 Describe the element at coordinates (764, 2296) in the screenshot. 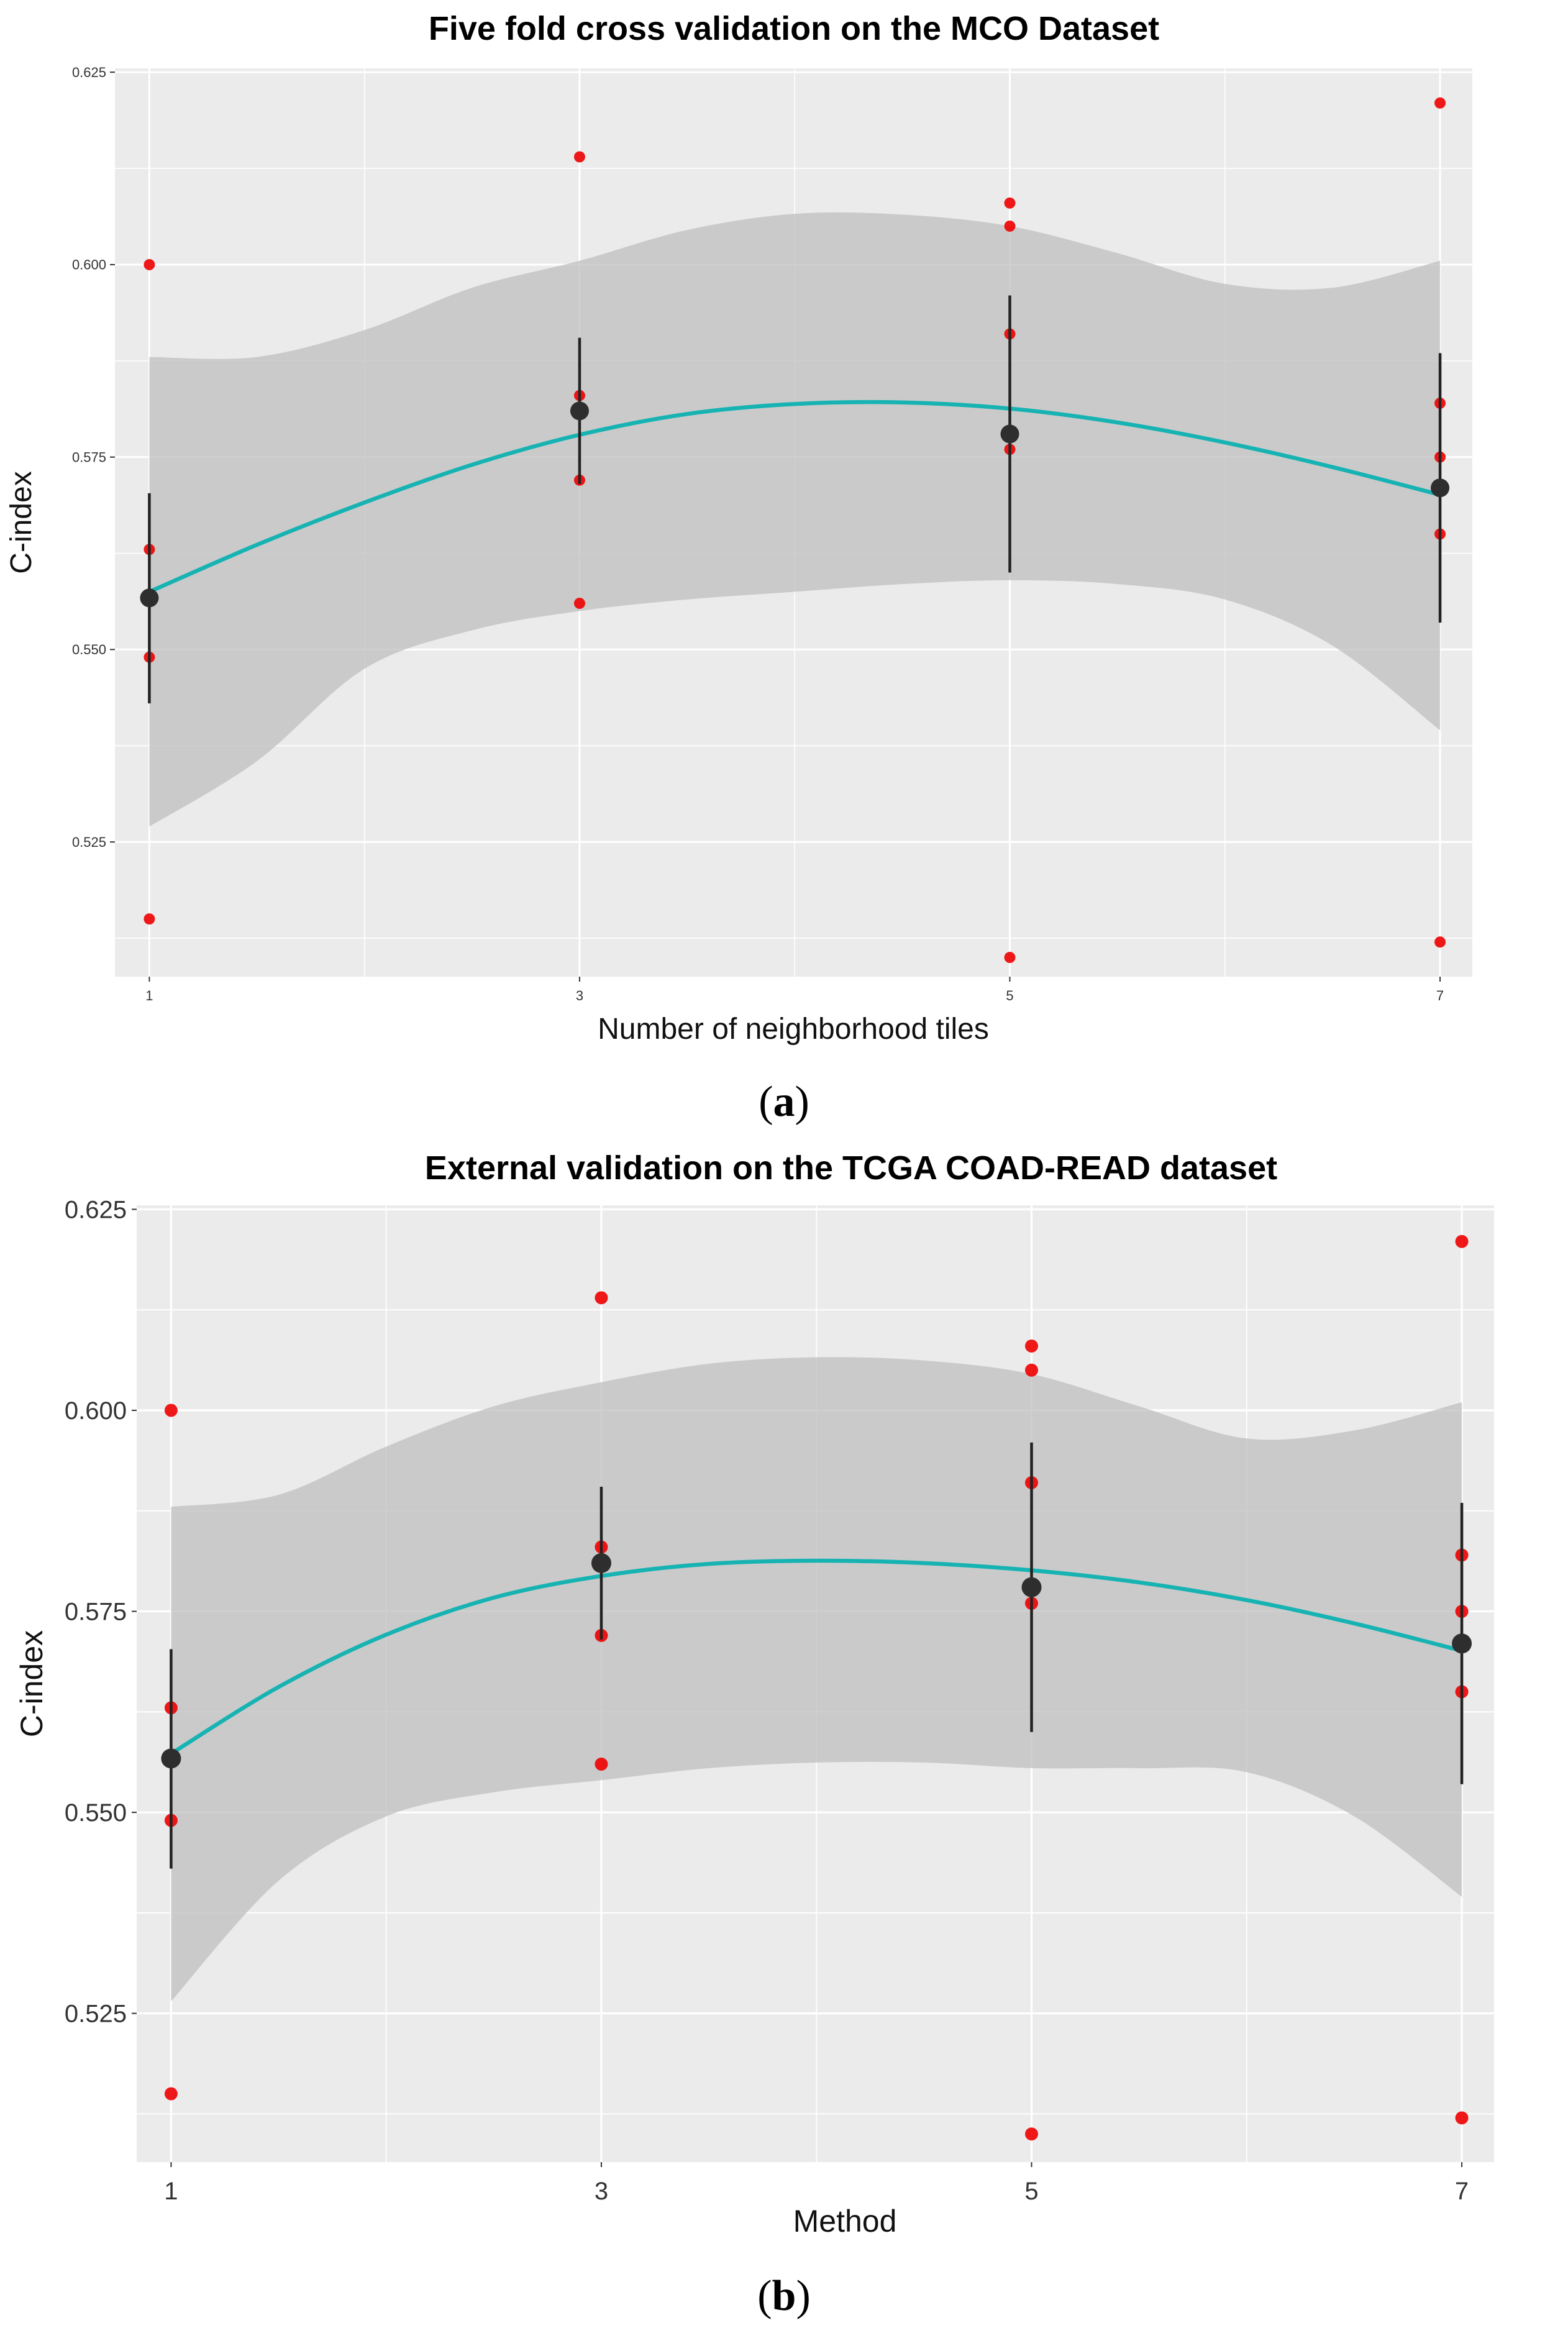

I see `chart-b-caption-open: (` at that location.